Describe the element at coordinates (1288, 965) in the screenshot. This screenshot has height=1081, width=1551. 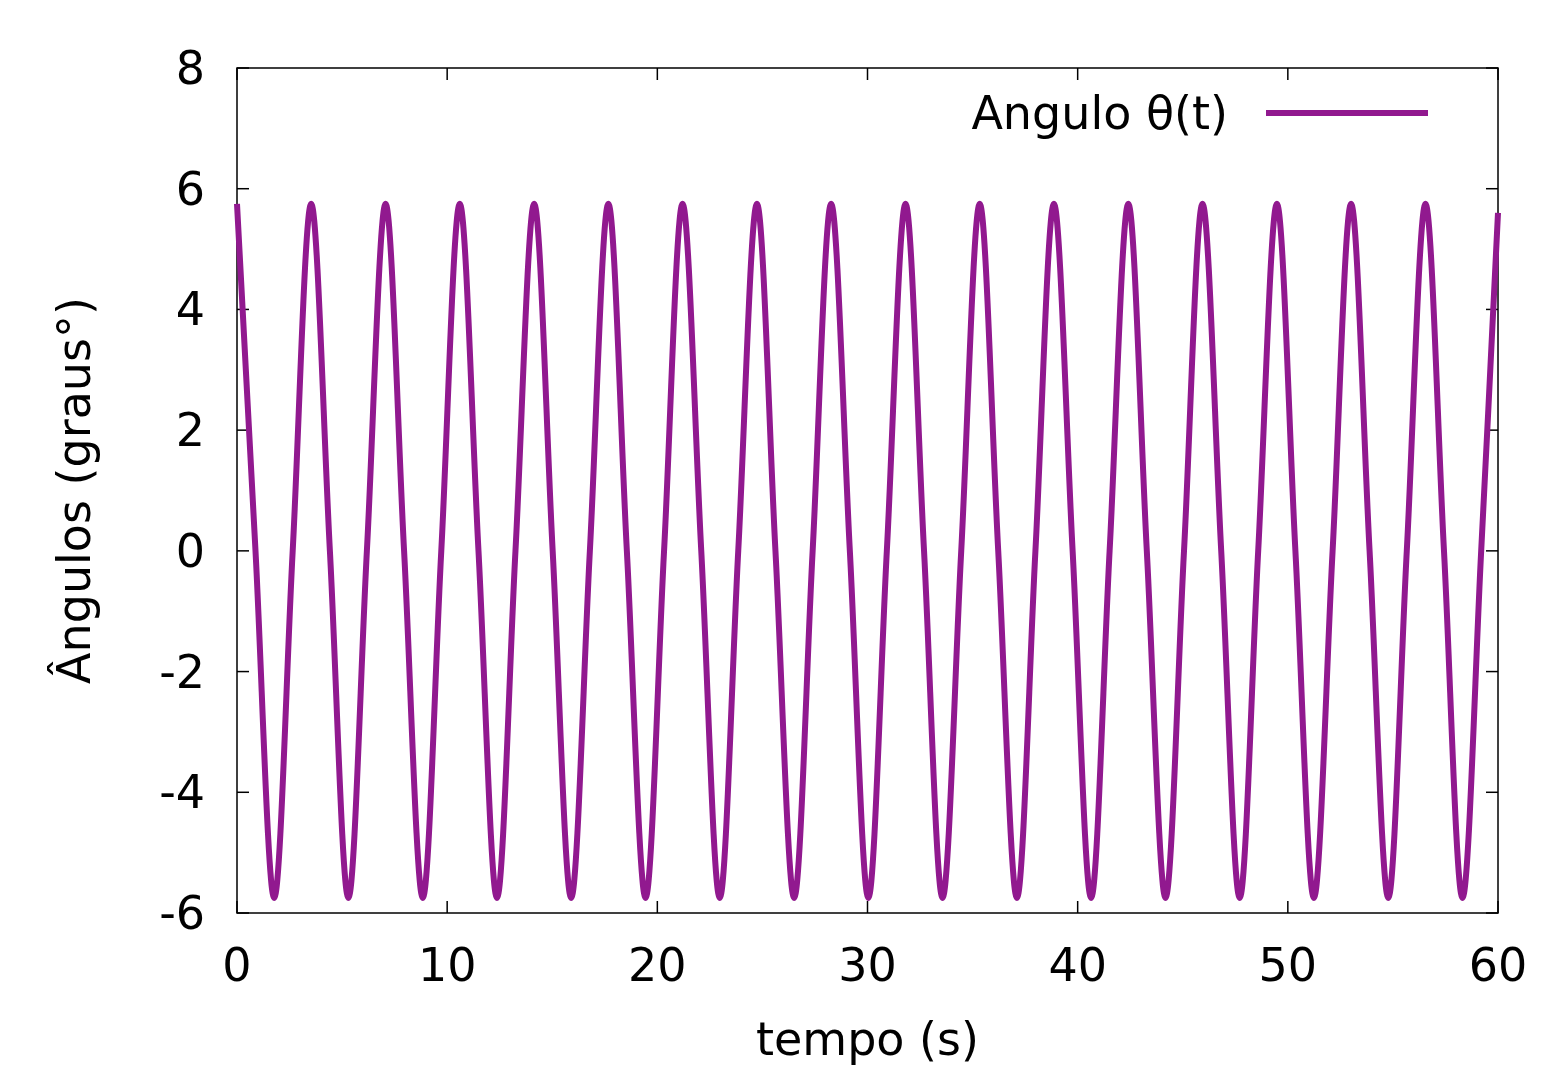
I see `x-tick-label: 50` at that location.